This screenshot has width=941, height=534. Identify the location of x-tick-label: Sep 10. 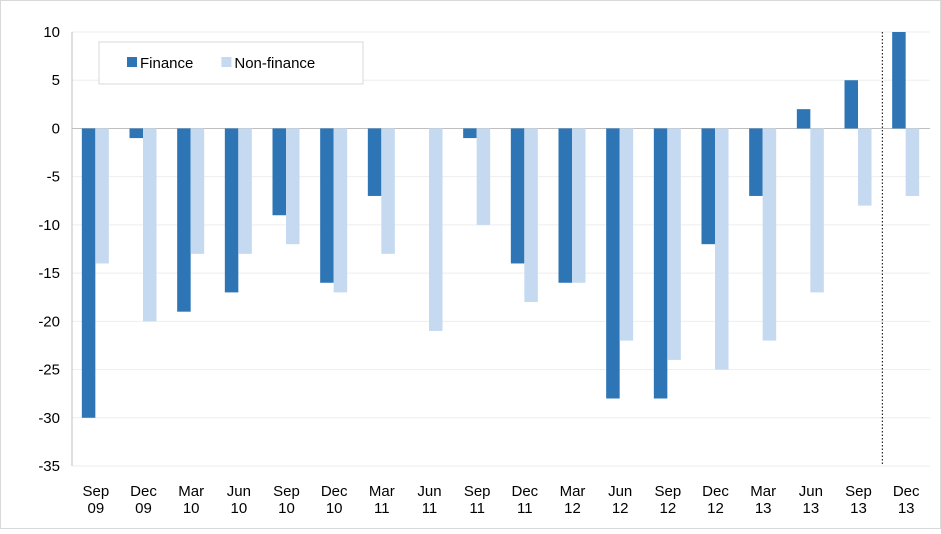
(286, 500).